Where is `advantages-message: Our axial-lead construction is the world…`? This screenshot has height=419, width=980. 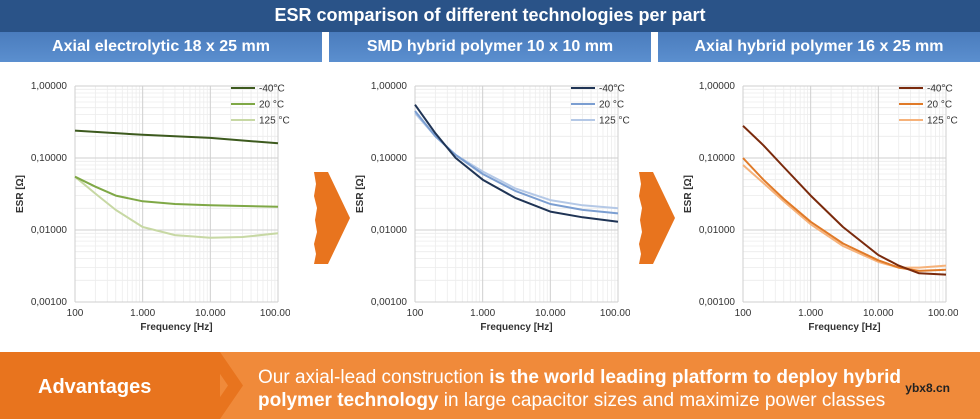
advantages-message: Our axial-lead construction is the world… is located at coordinates (613, 389).